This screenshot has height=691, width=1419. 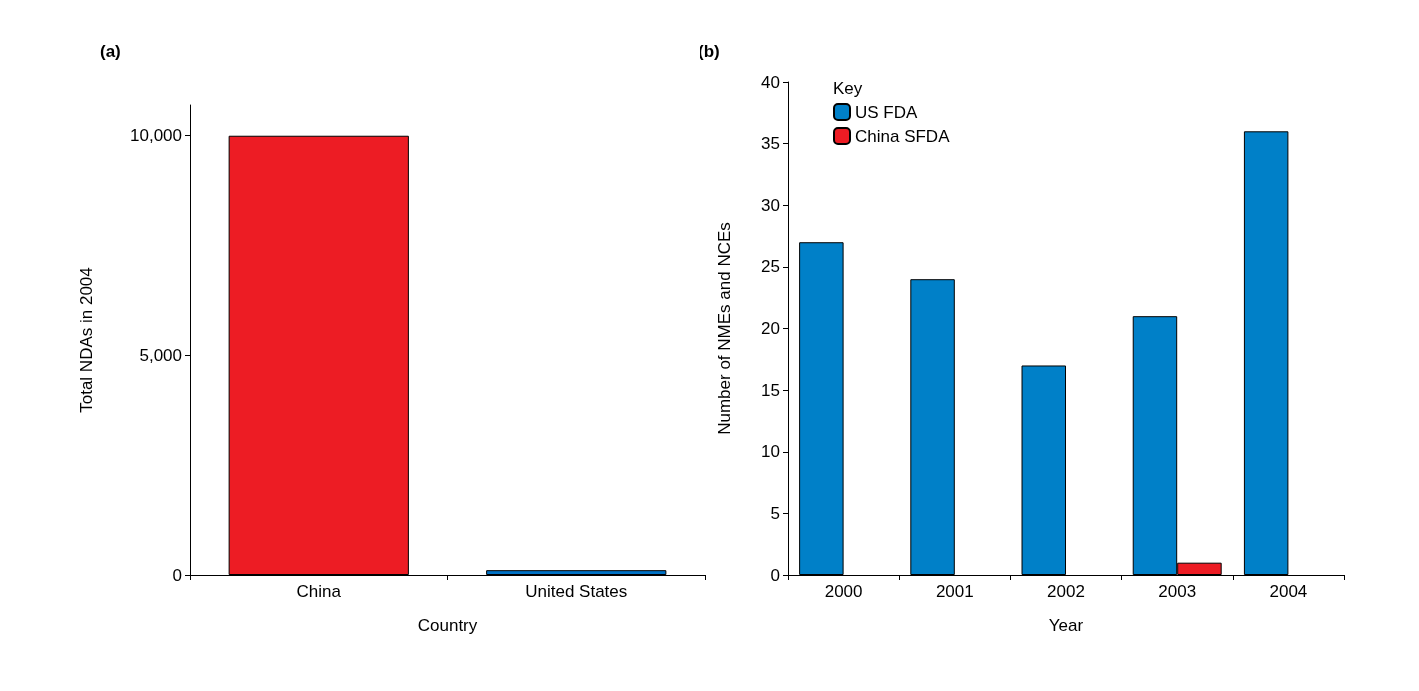 What do you see at coordinates (843, 591) in the screenshot?
I see `x-tick-label: 2000` at bounding box center [843, 591].